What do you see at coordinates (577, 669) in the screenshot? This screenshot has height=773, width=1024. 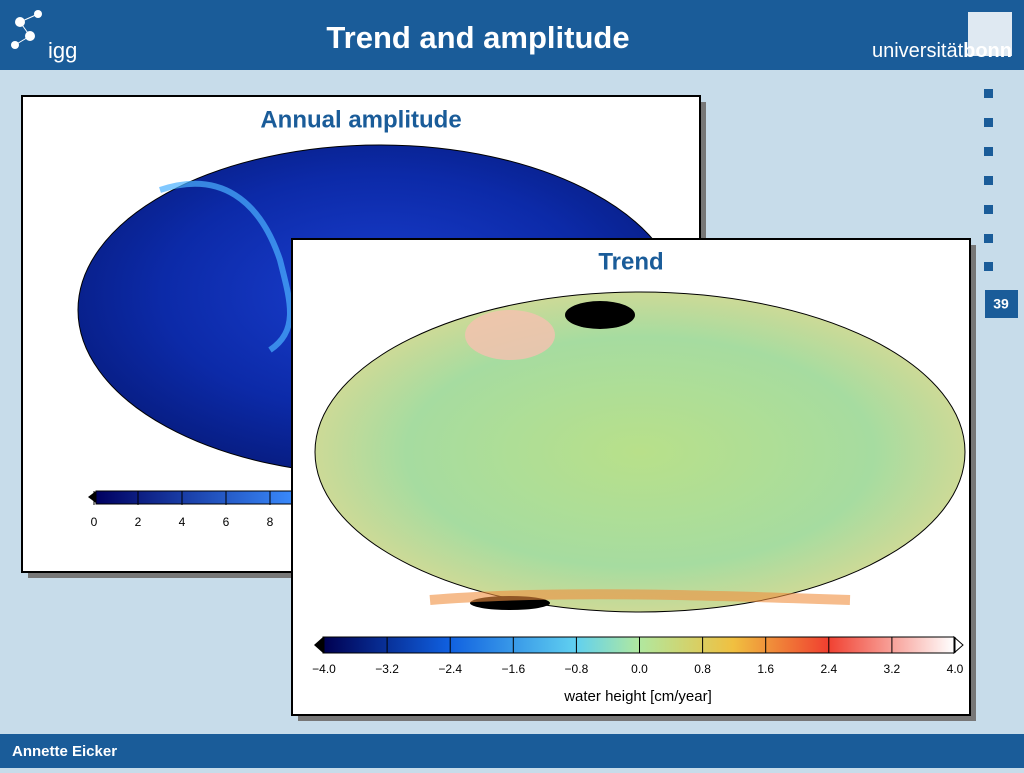 I see `tick-label: −0.8` at bounding box center [577, 669].